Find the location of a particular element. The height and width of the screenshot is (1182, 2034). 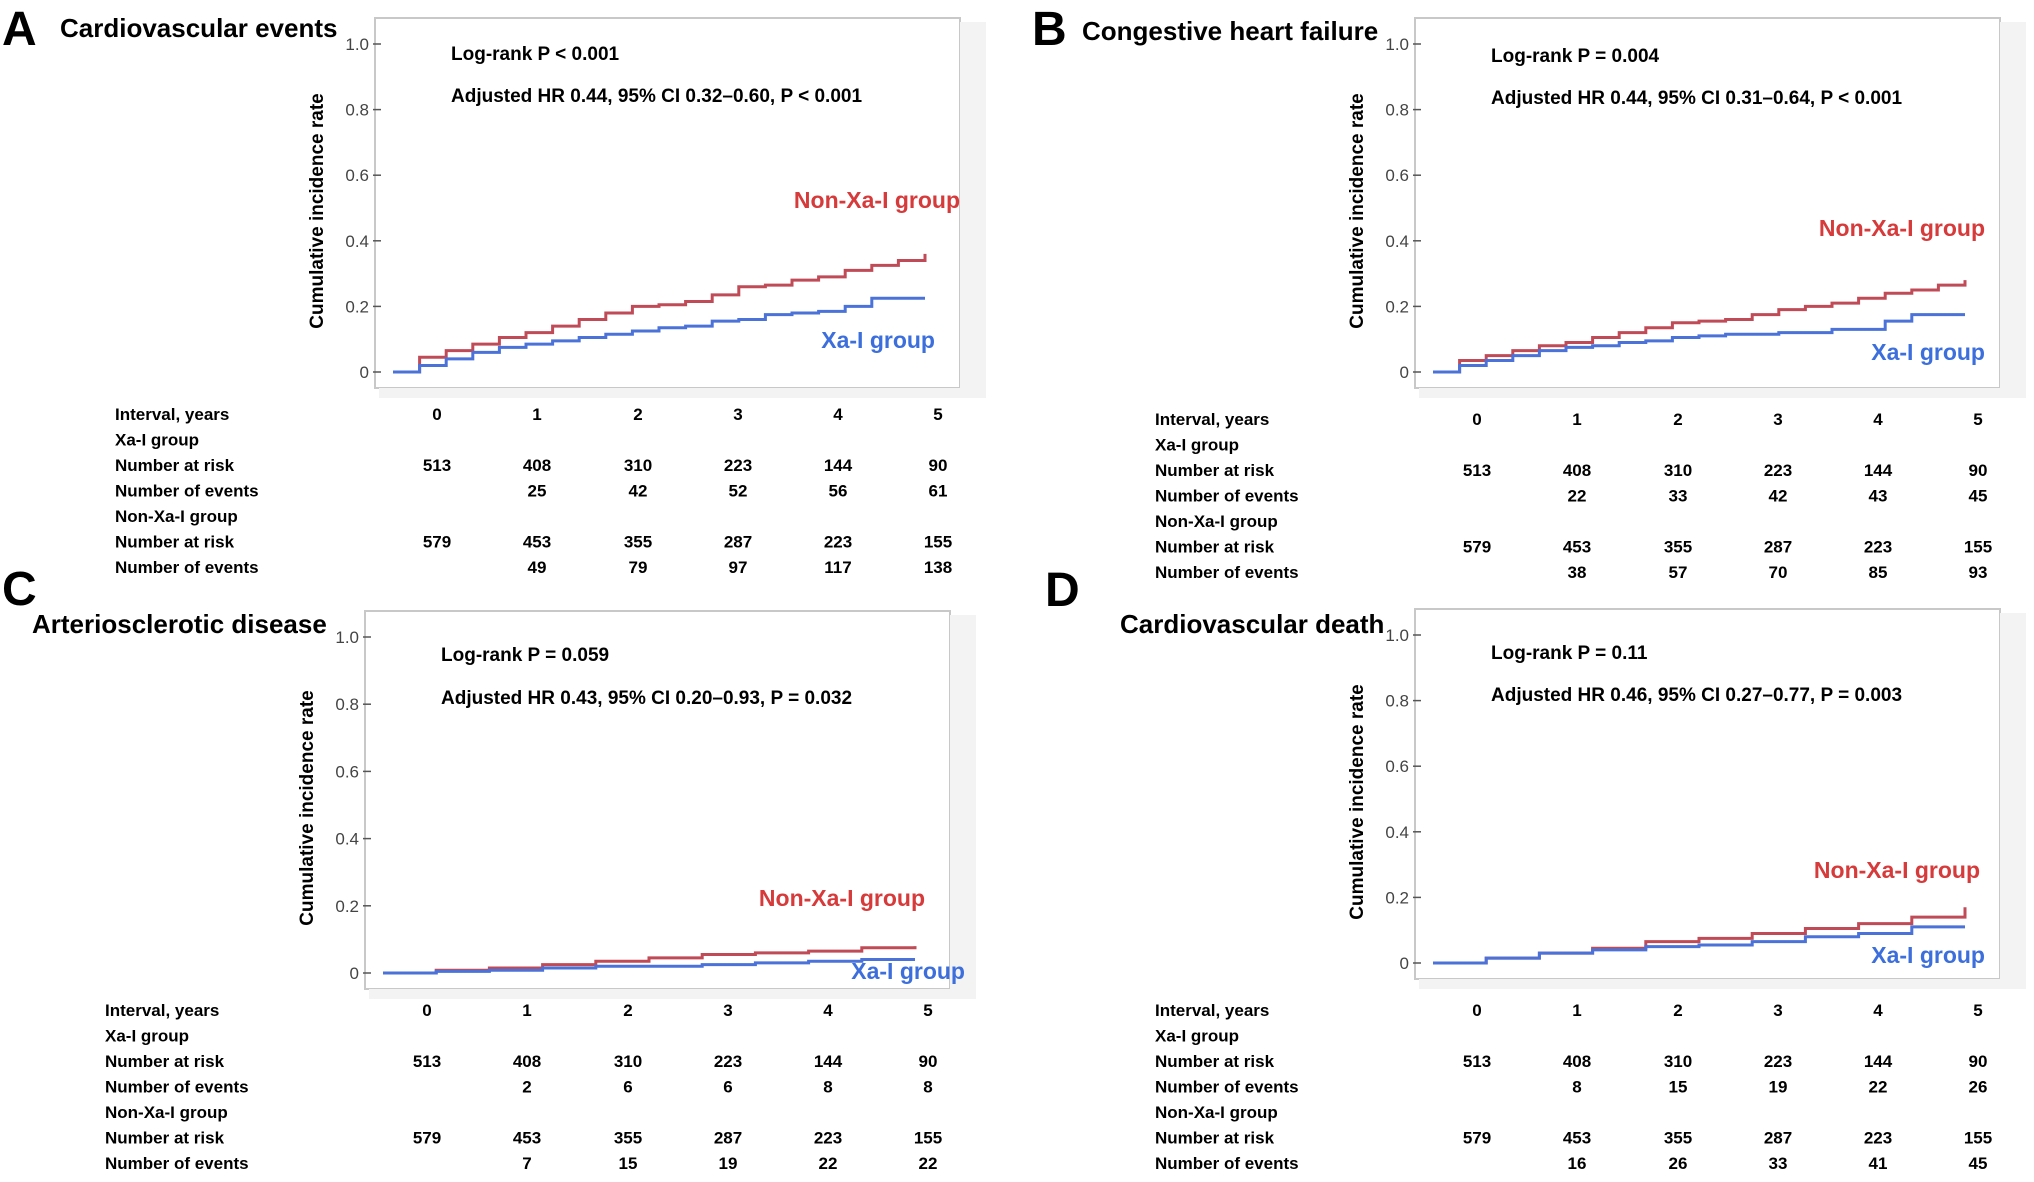

panel-title: Cardiovascular events is located at coordinates (199, 28).